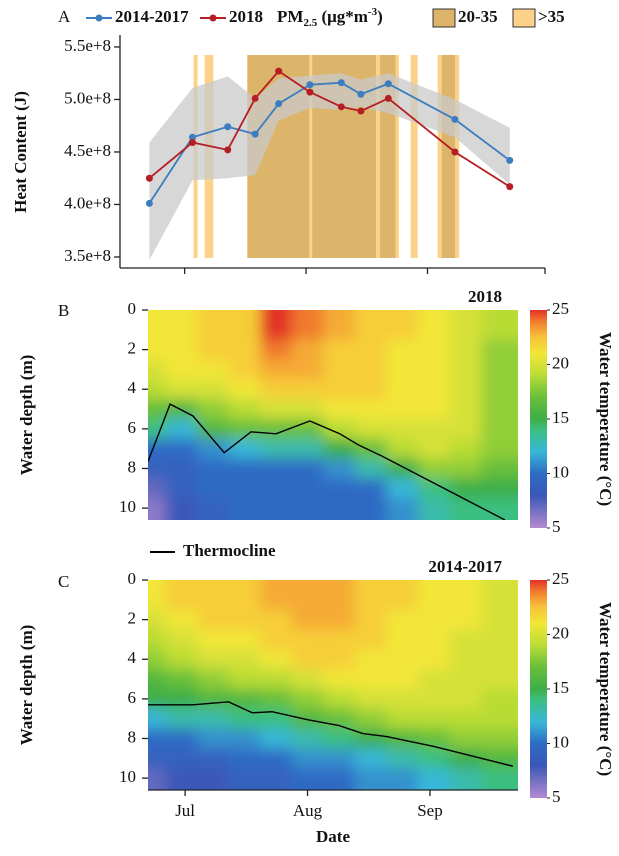 The height and width of the screenshot is (856, 619). I want to click on x-tick-label: Sep, so click(430, 810).